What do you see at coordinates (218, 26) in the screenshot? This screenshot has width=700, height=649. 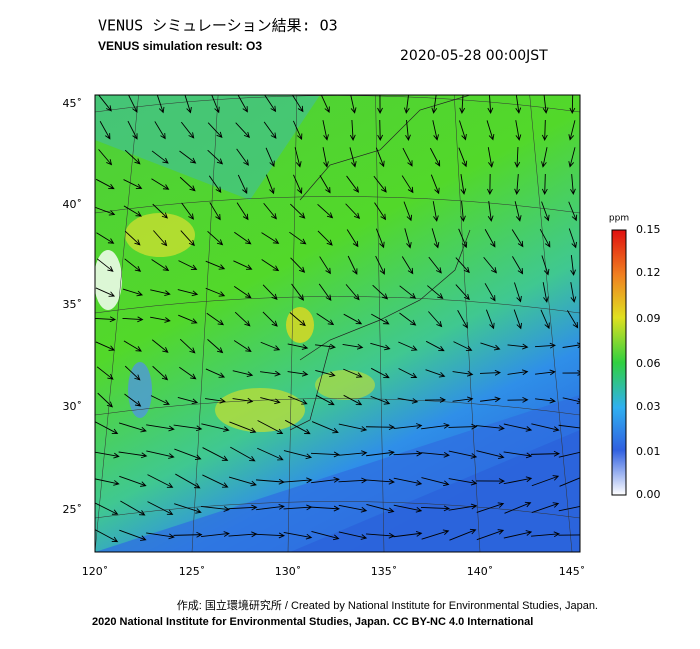 I see `title: VENUS シミュレーション結果: O3` at bounding box center [218, 26].